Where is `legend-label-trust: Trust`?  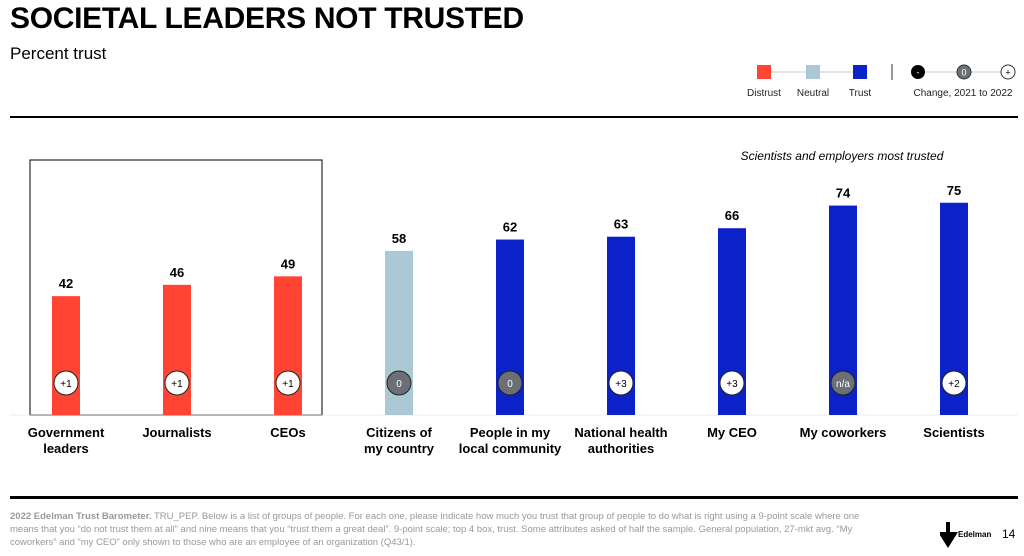 legend-label-trust: Trust is located at coordinates (860, 93).